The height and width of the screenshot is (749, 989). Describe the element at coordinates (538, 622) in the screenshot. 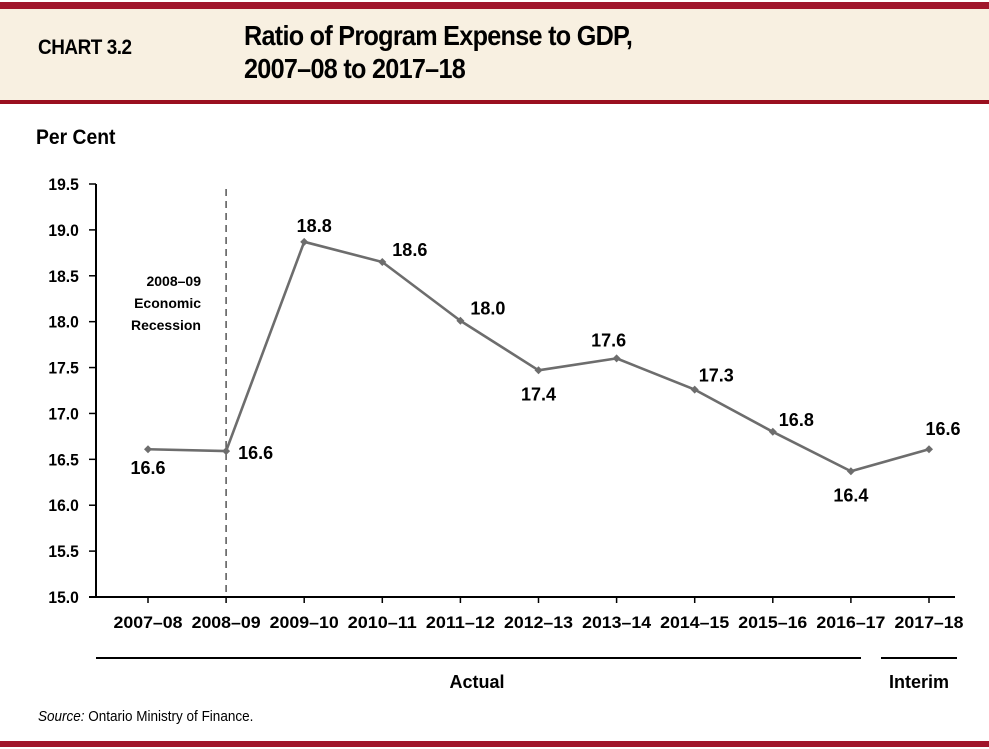

I see `x-tick-label: 2012–13` at that location.